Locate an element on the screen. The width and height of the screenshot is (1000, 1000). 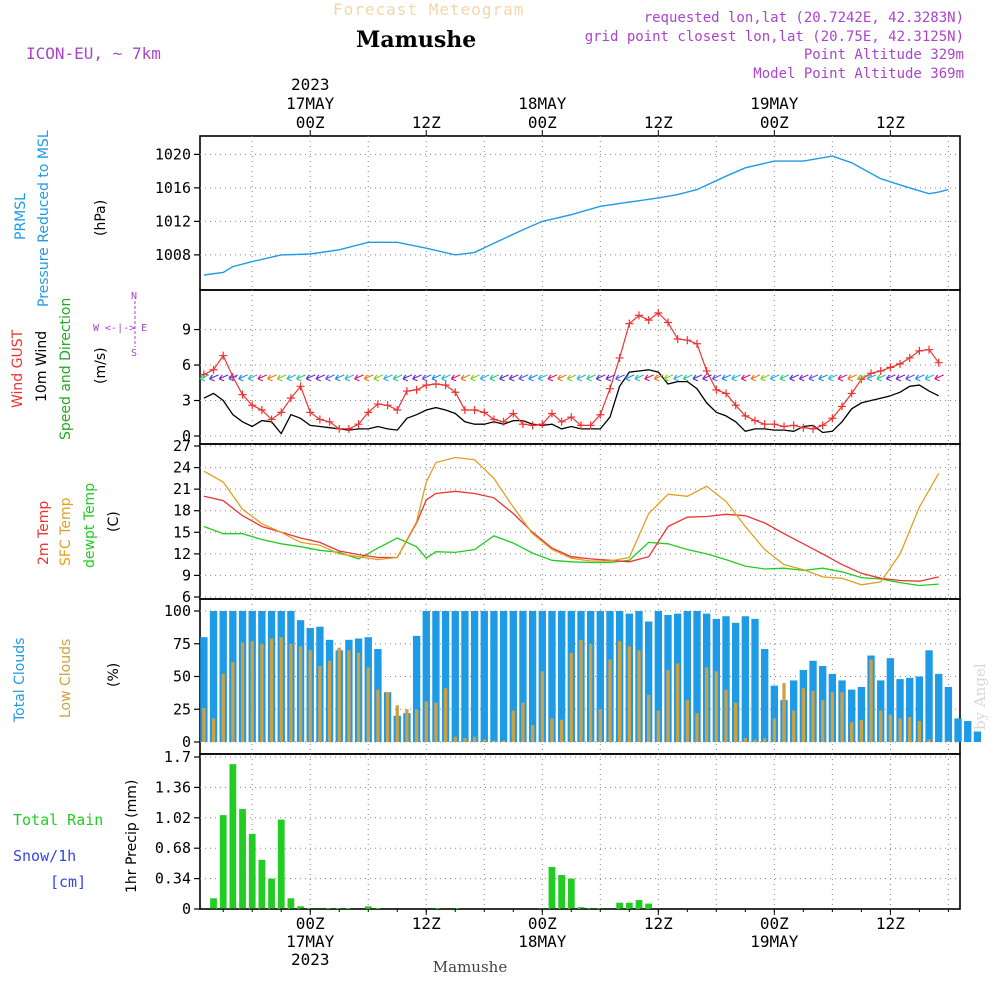
rain-label: Total Rain is located at coordinates (58, 820).